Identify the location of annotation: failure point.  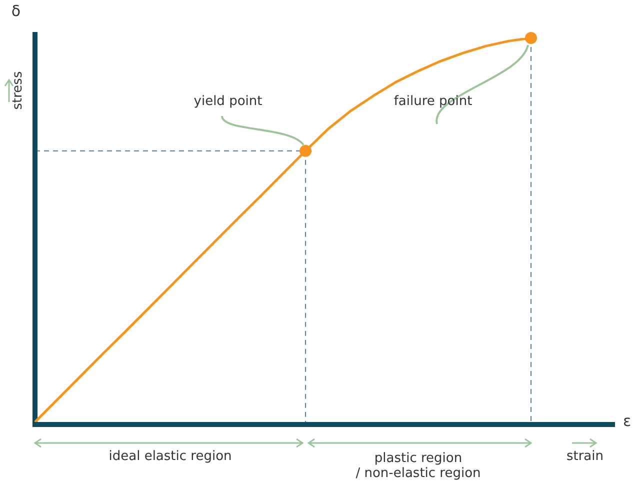
(433, 101).